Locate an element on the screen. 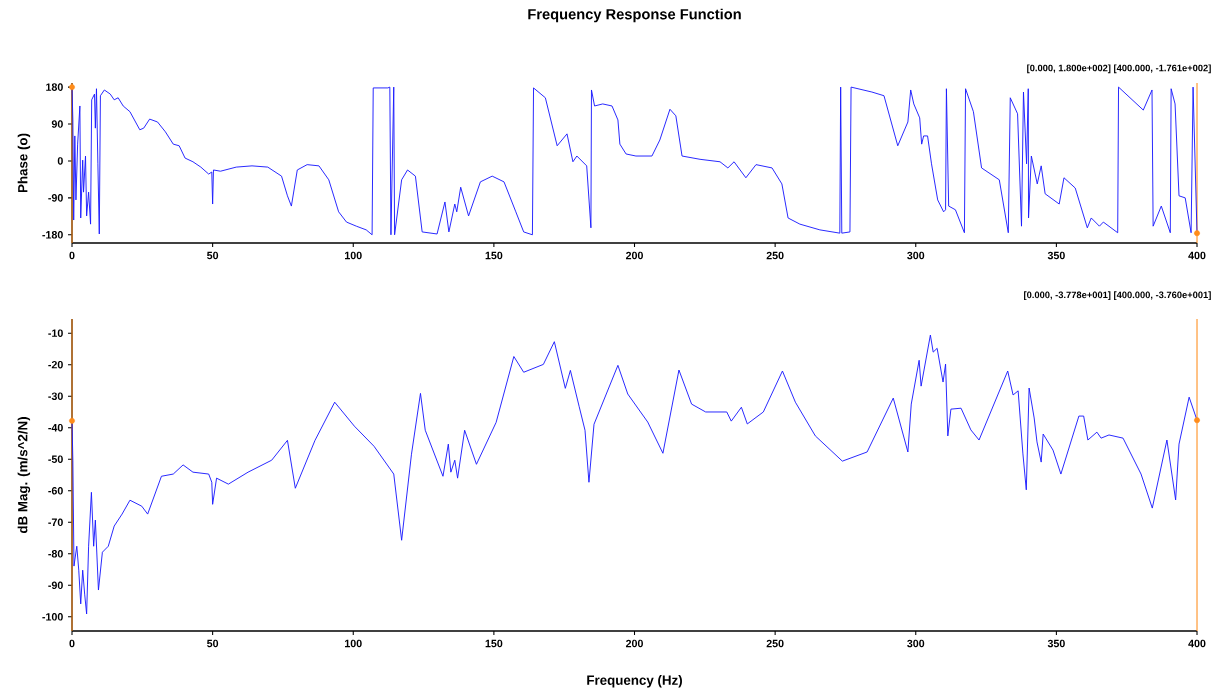 This screenshot has width=1227, height=690. chart-title: Frequency Response Function is located at coordinates (634, 15).